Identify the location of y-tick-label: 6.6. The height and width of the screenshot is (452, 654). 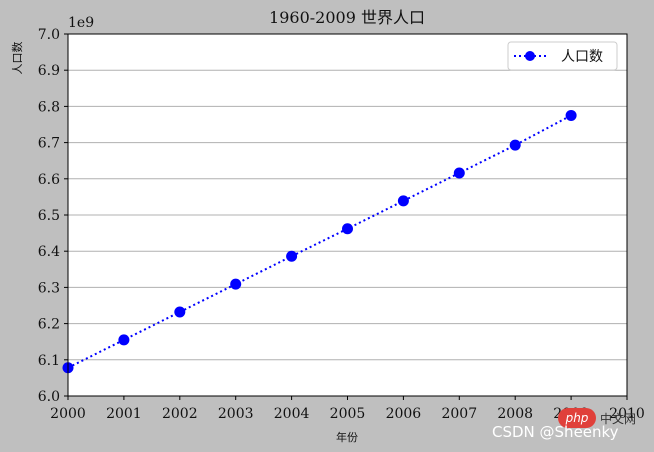
(49, 180).